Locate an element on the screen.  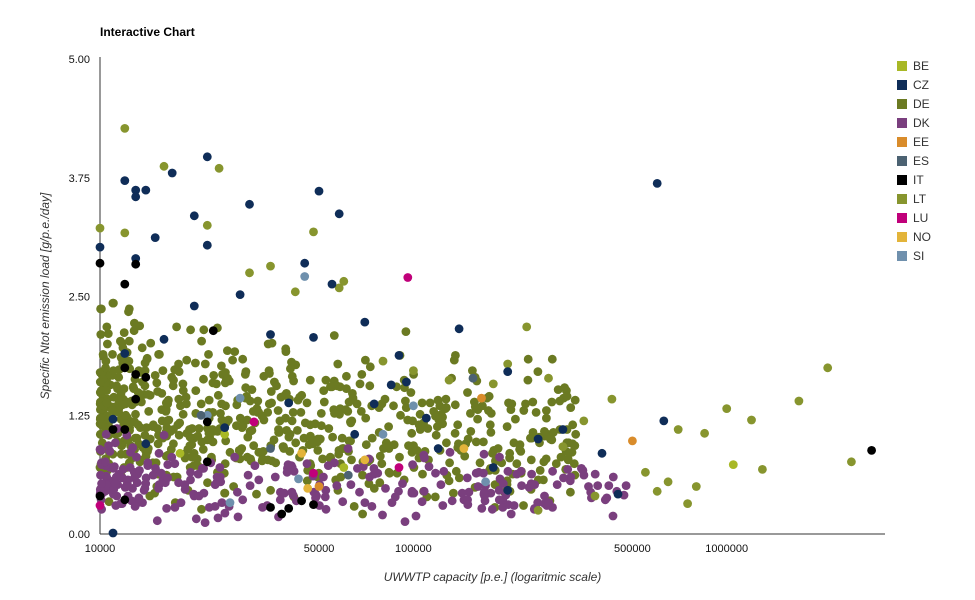
legend-item-be: BE is located at coordinates (914, 65).